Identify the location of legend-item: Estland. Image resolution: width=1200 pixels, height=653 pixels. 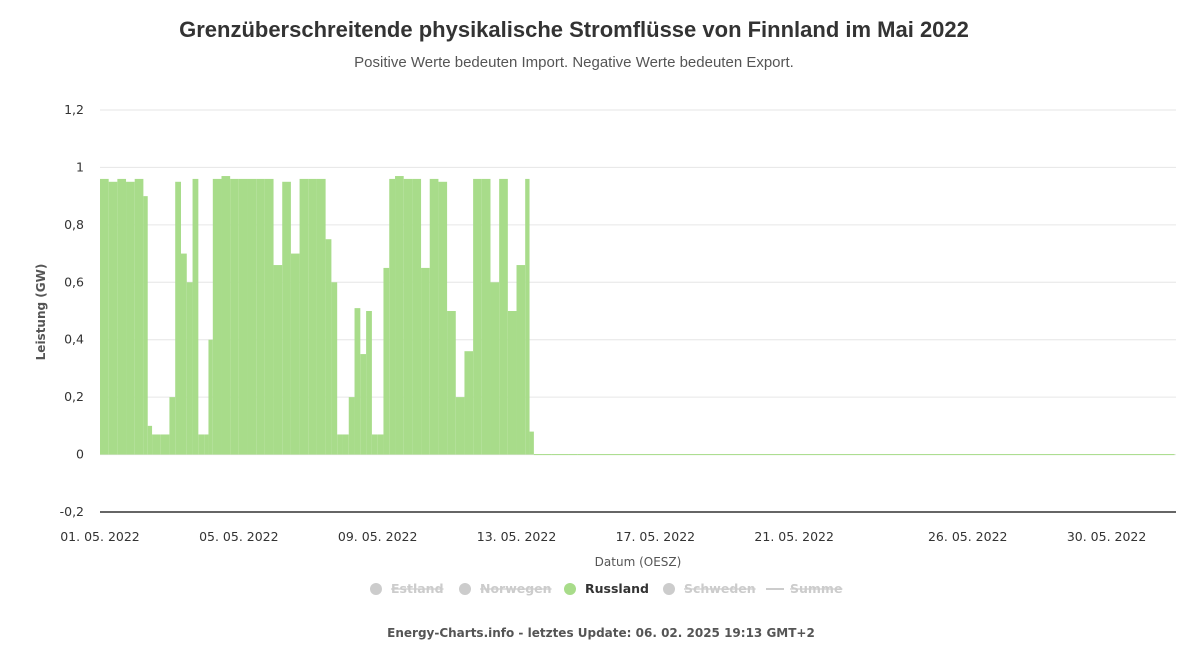
(417, 588).